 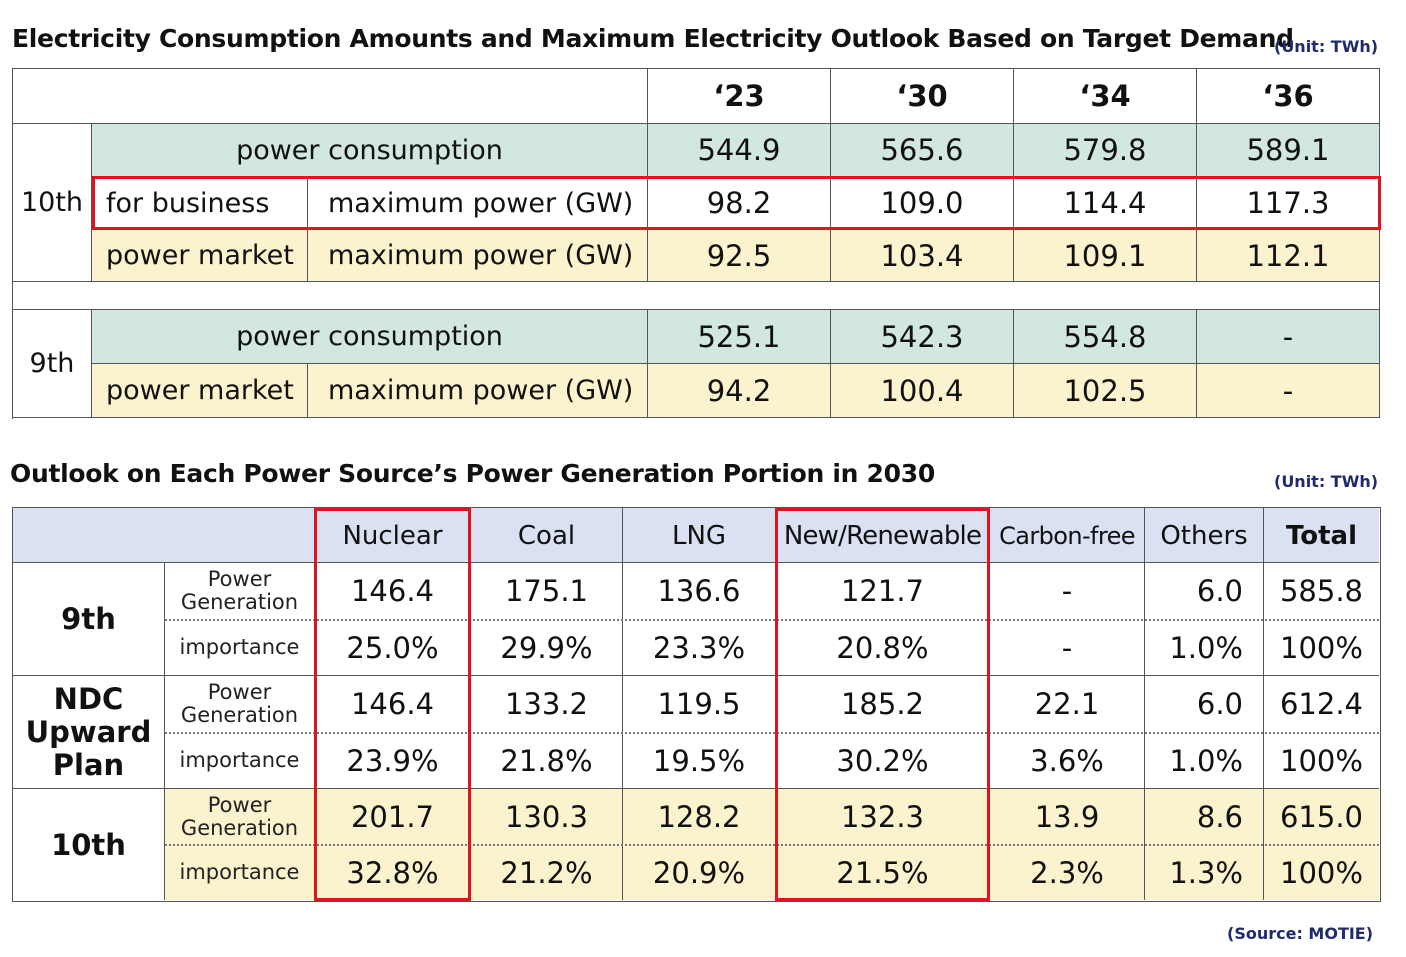 What do you see at coordinates (239, 579) in the screenshot?
I see `row-label-power-line1: Power` at bounding box center [239, 579].